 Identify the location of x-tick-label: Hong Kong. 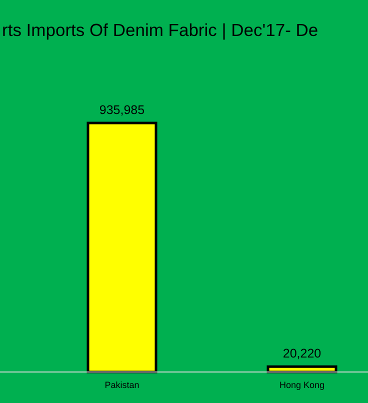
(302, 385).